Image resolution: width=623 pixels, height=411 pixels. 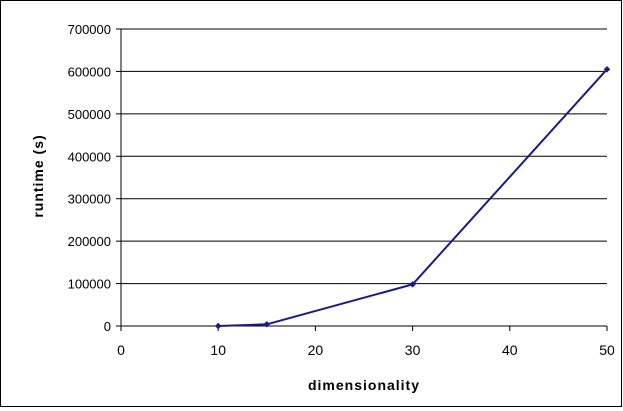 I want to click on y-tick-label-600000: 600000, so click(x=89, y=71).